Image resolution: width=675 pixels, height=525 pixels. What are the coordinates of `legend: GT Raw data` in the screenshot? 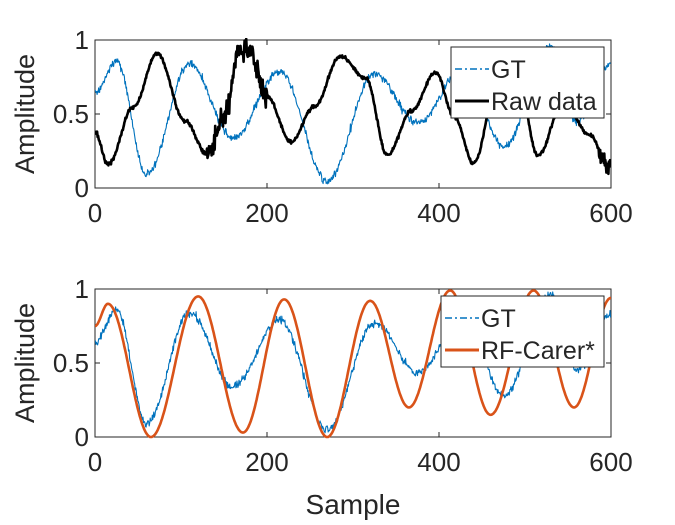 It's located at (527, 82).